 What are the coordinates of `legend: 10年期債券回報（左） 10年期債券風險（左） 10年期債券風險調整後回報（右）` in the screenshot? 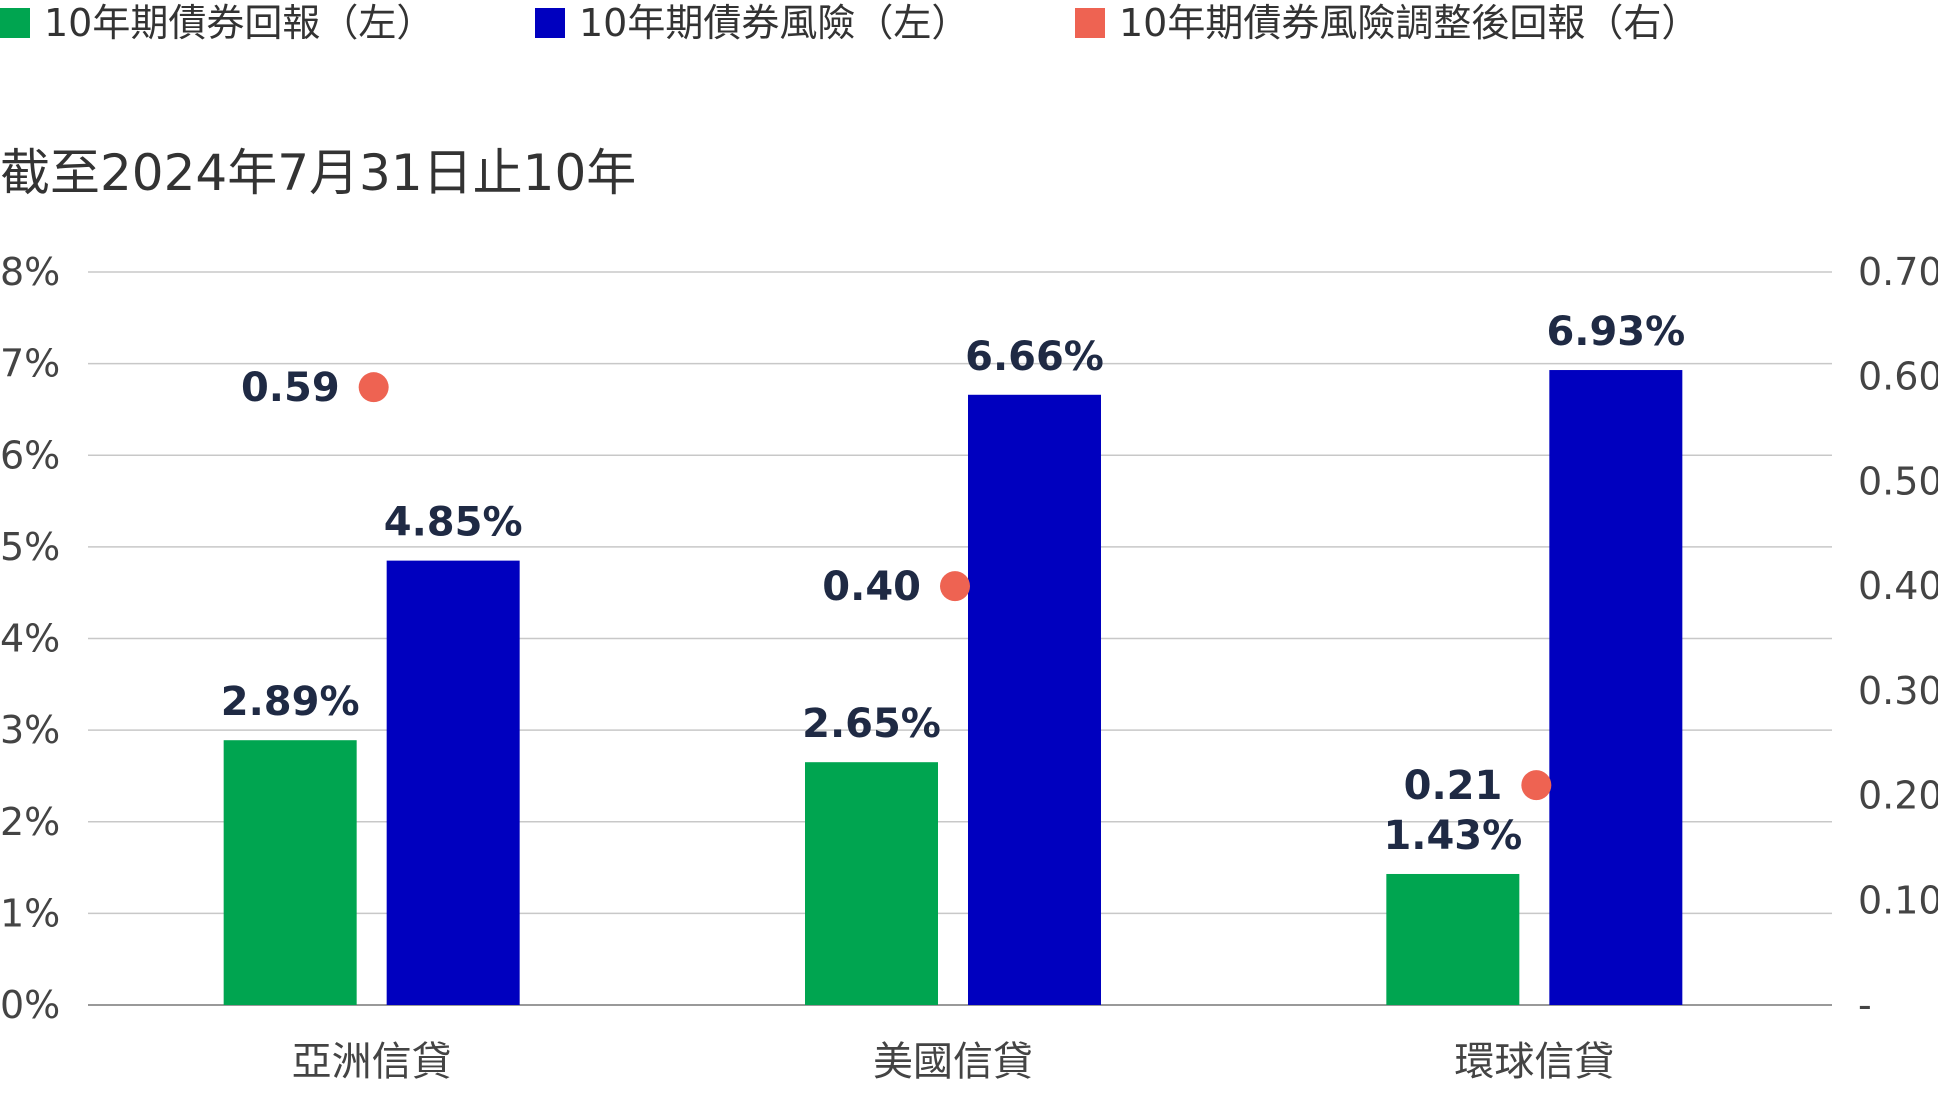 It's located at (849, 23).